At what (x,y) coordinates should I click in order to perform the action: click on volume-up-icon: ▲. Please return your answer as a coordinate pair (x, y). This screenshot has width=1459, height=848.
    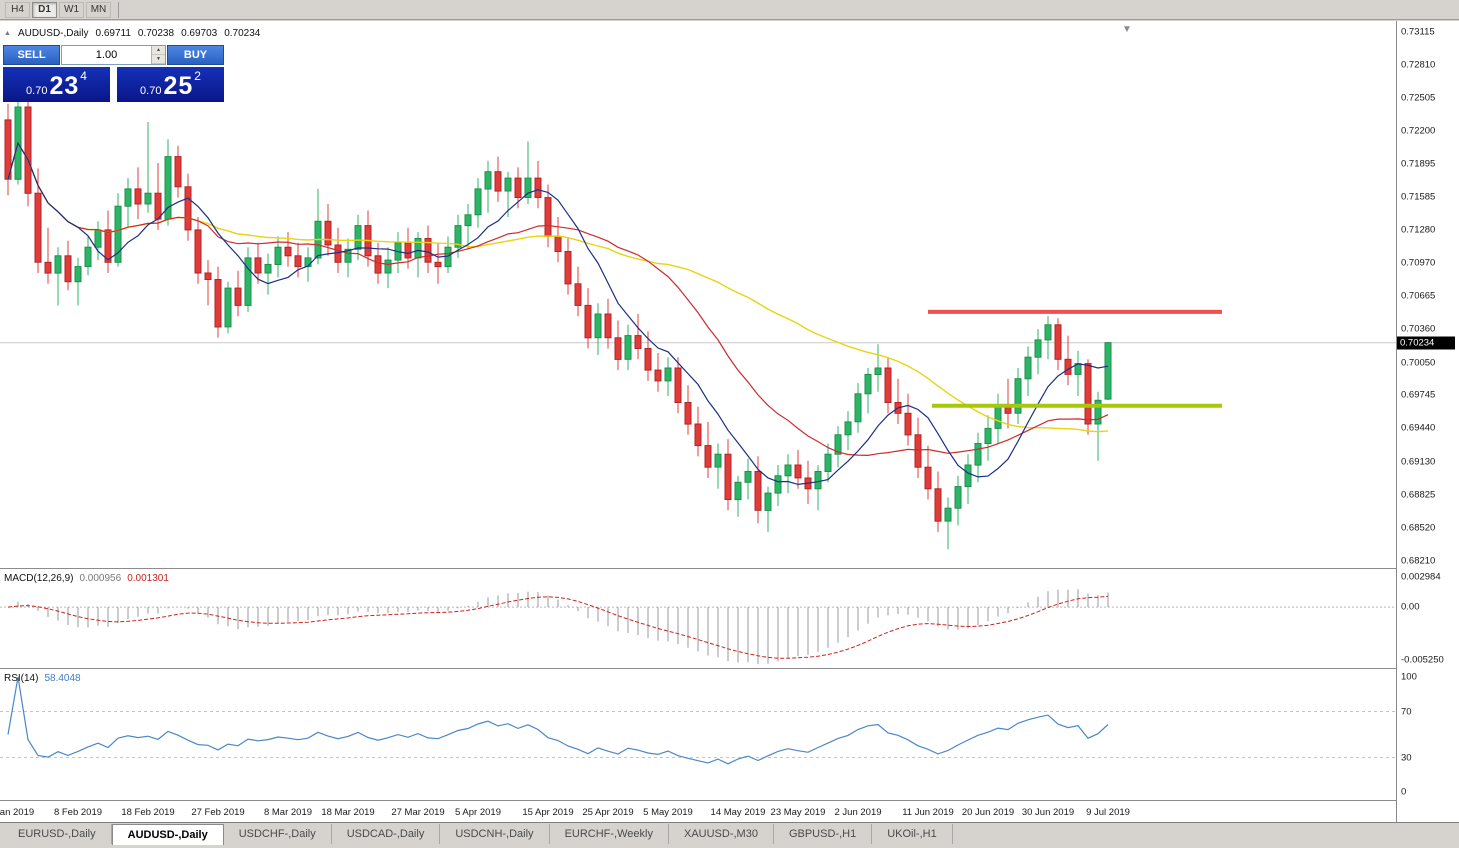
    Looking at the image, I should click on (158, 50).